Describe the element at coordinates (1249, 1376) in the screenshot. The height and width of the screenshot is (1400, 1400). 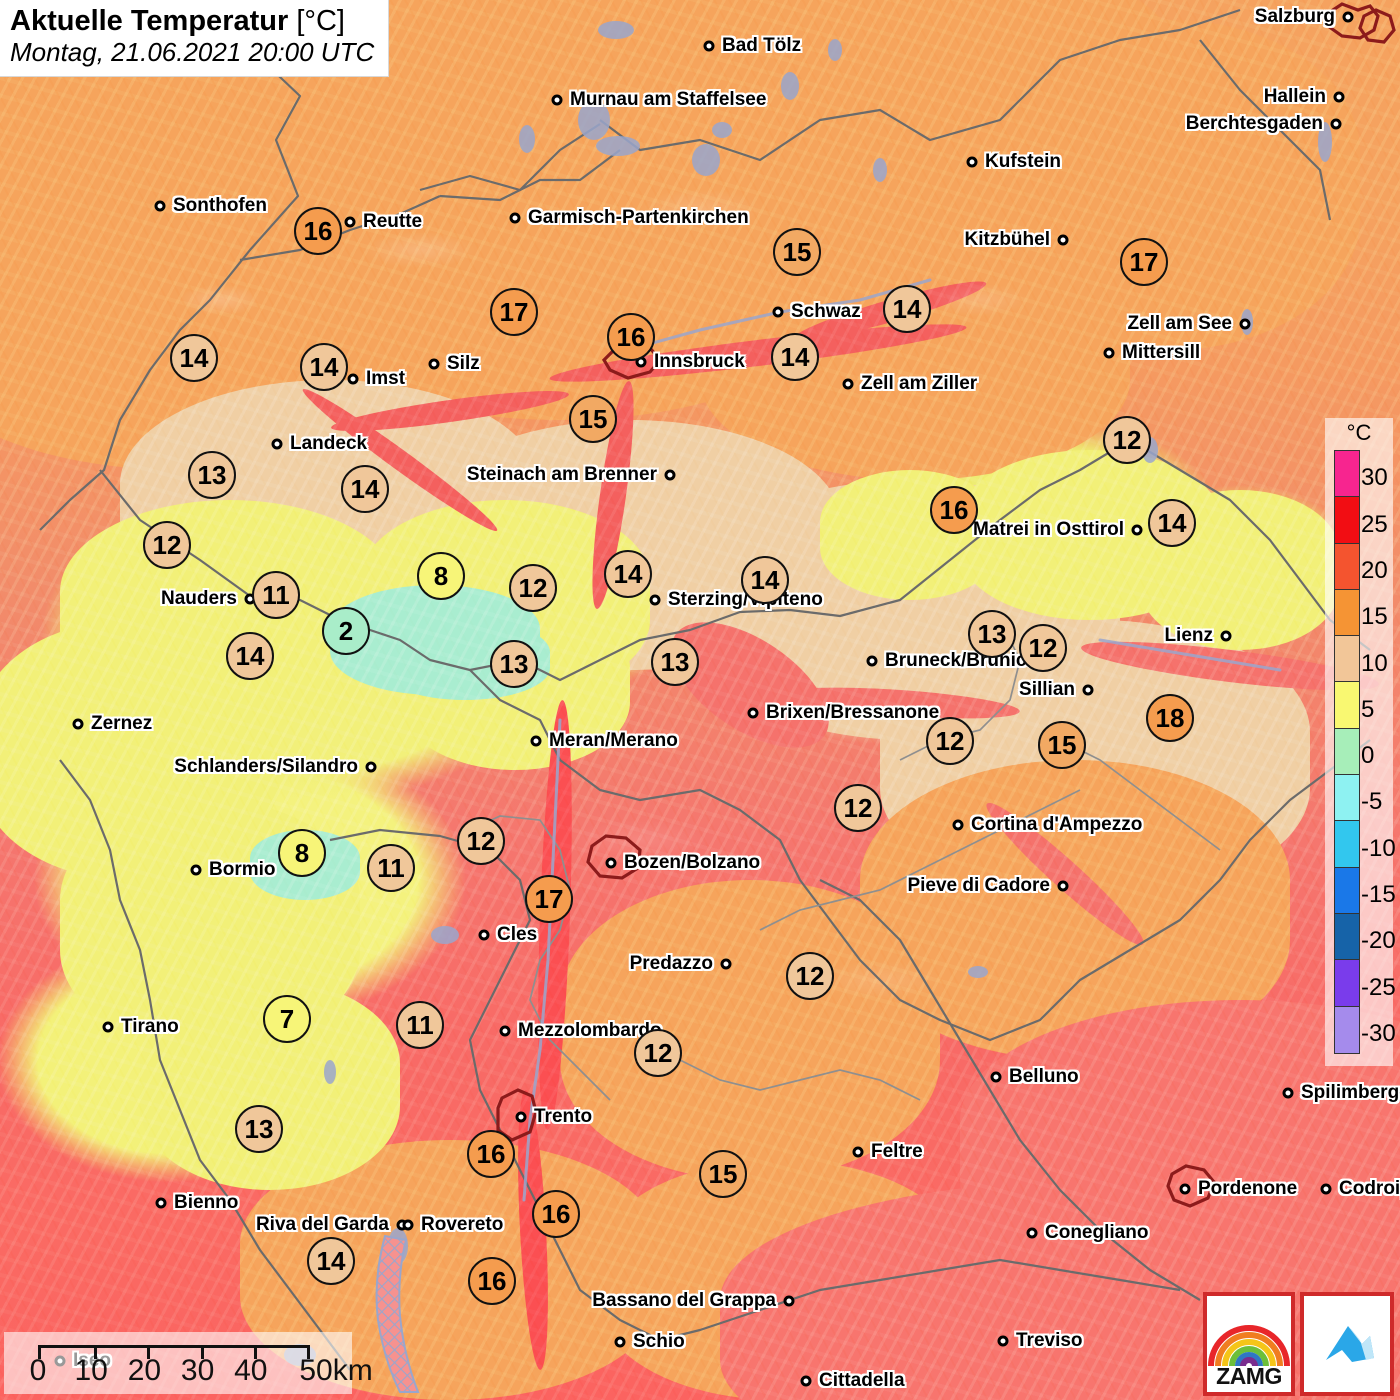
I see `zamg-wordmark: ZAMG` at that location.